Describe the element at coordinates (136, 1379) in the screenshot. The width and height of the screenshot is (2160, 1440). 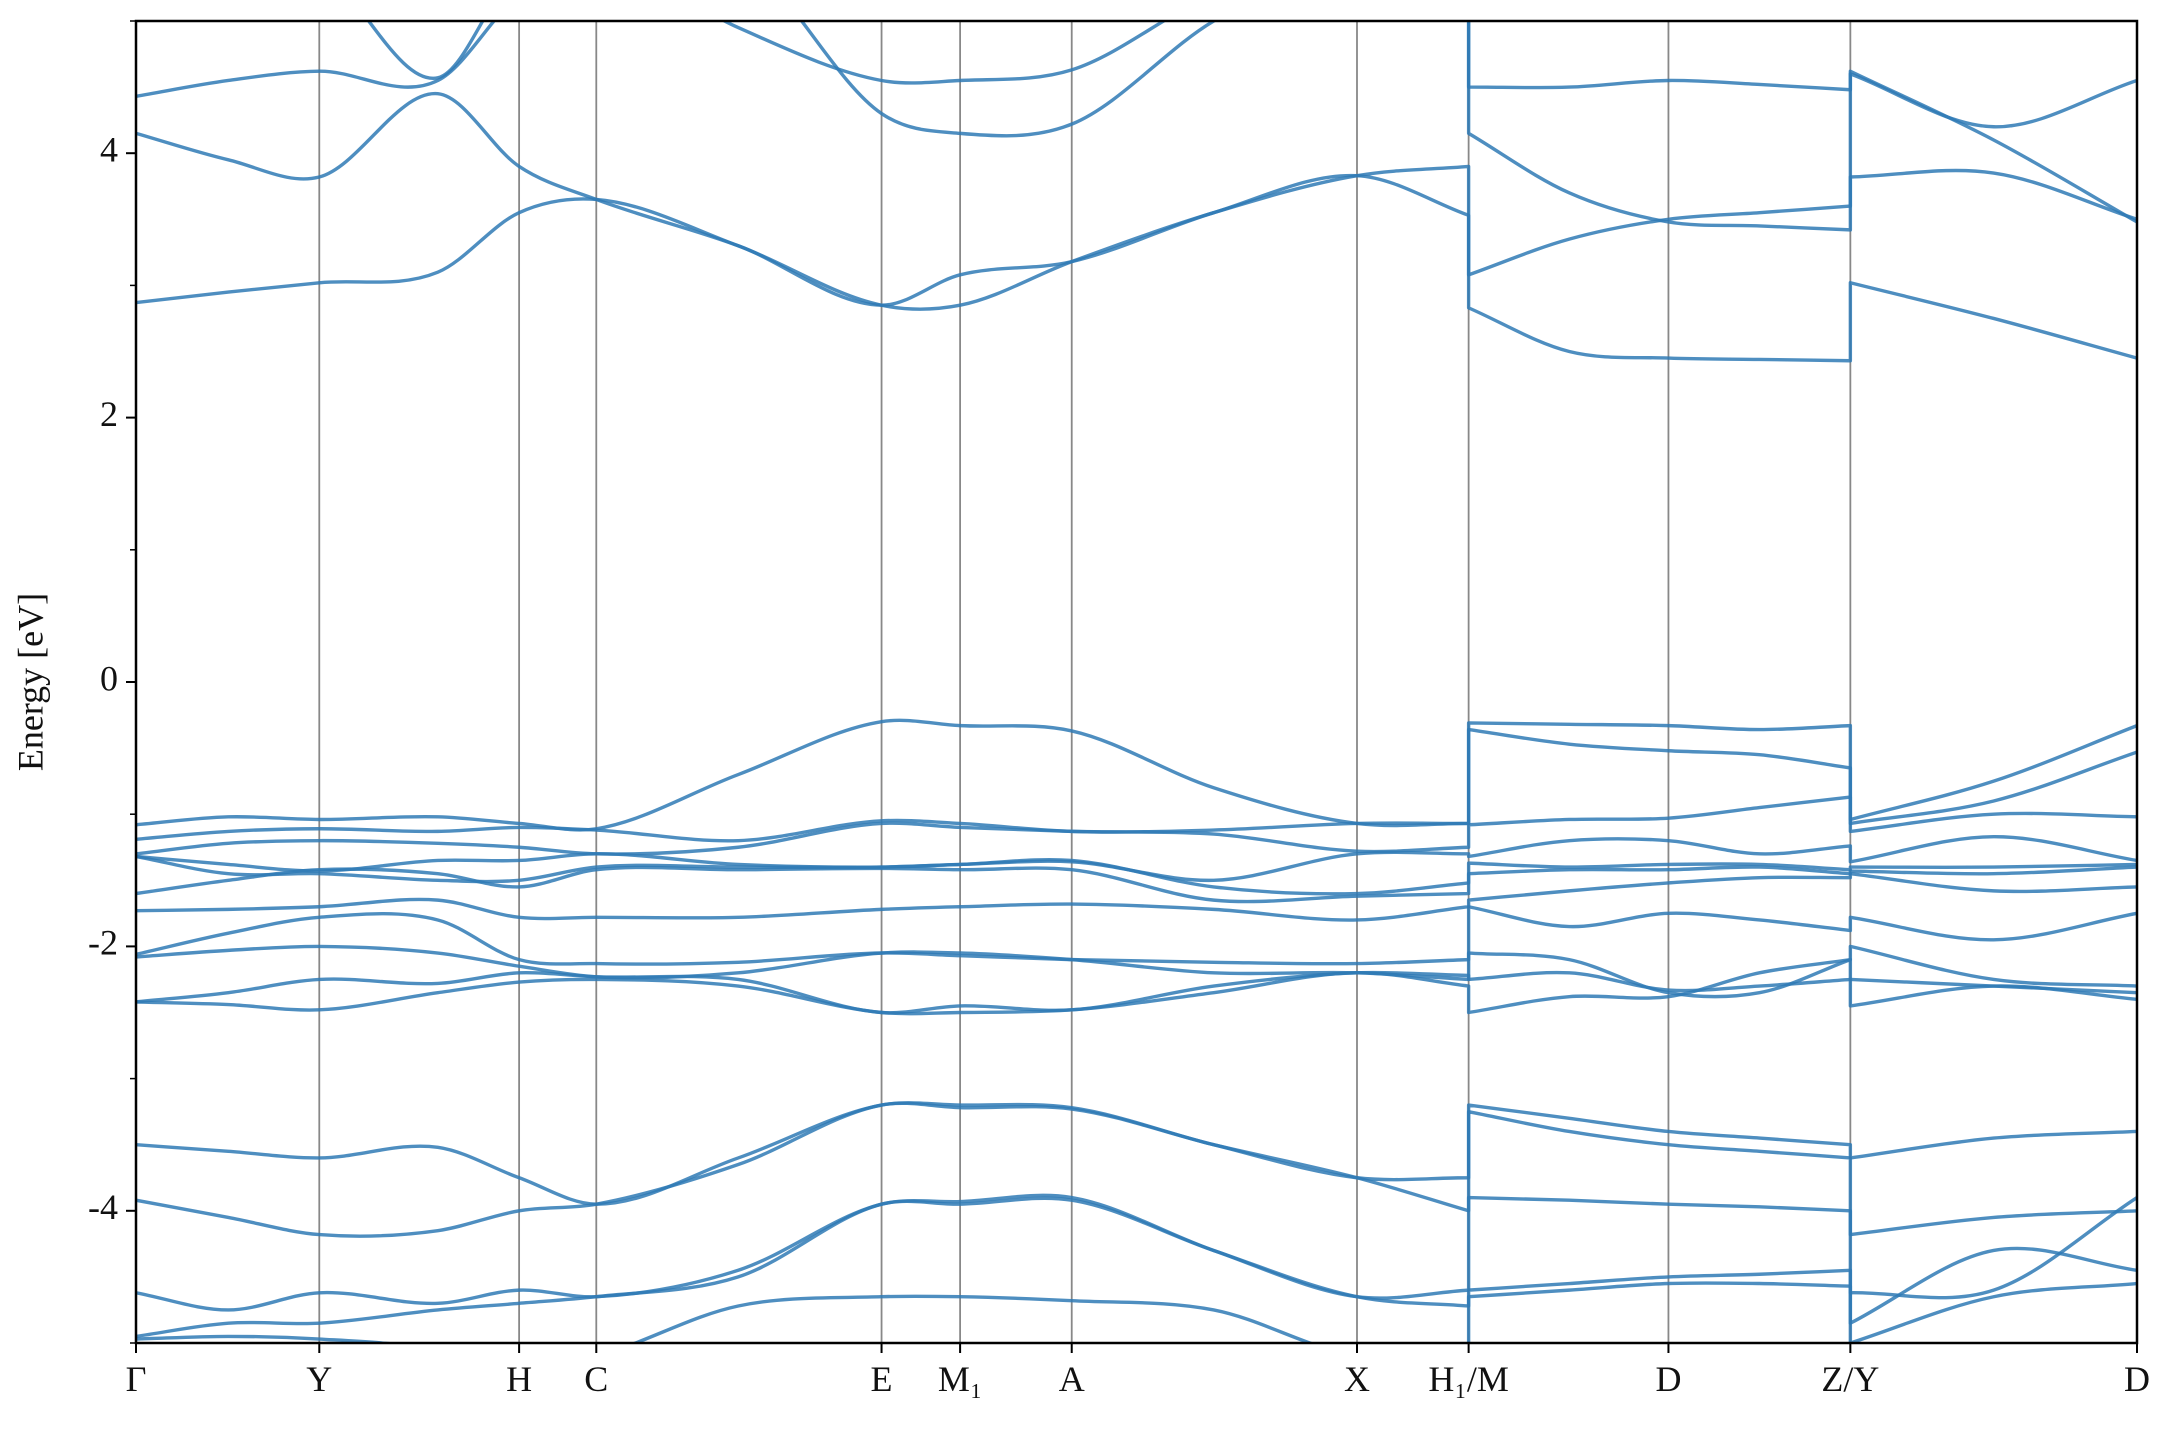
I see `x-tick-label: Γ` at that location.